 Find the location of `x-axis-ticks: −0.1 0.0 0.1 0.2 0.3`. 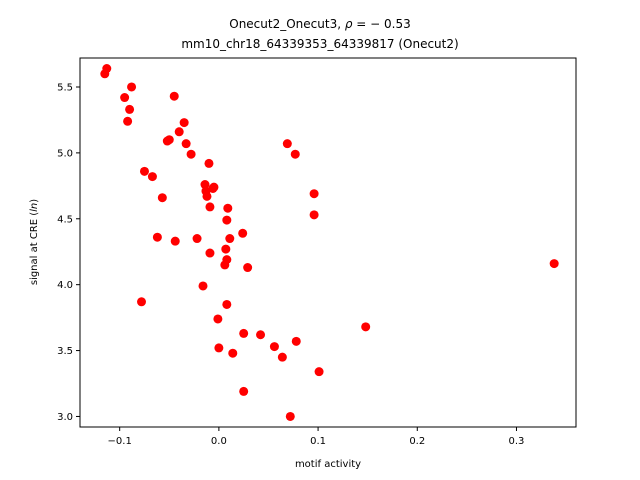

x-axis-ticks: −0.1 0.0 0.1 0.2 0.3 is located at coordinates (316, 437).